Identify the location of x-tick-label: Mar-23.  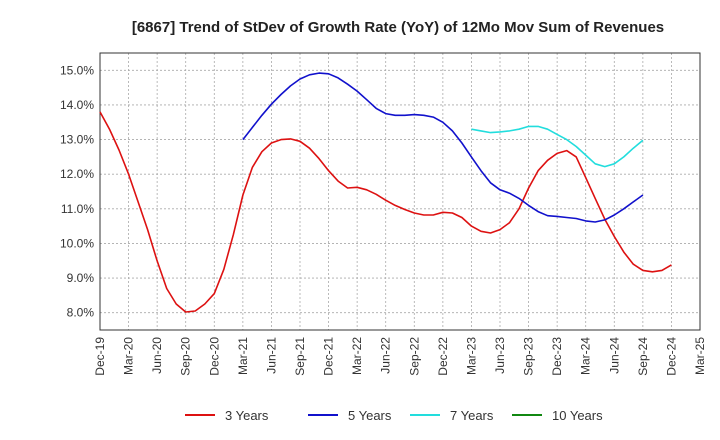
(471, 356).